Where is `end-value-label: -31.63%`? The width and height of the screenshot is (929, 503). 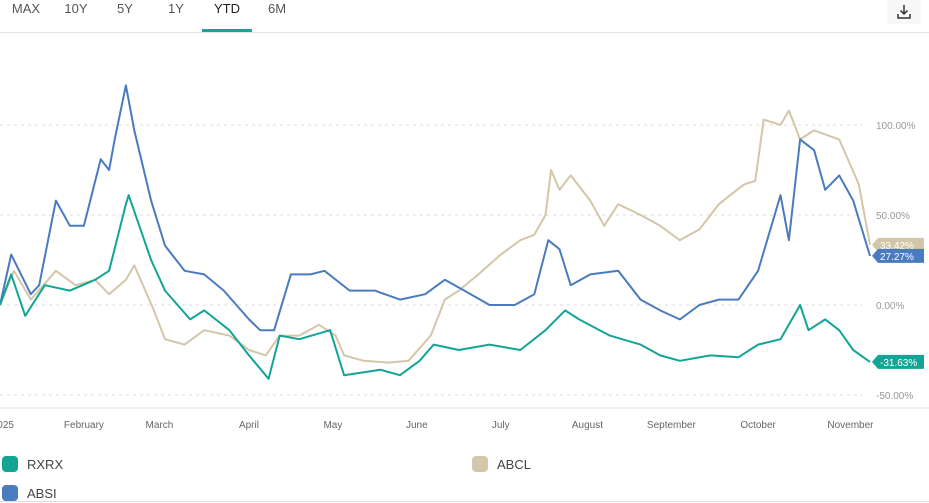
end-value-label: -31.63% is located at coordinates (898, 363).